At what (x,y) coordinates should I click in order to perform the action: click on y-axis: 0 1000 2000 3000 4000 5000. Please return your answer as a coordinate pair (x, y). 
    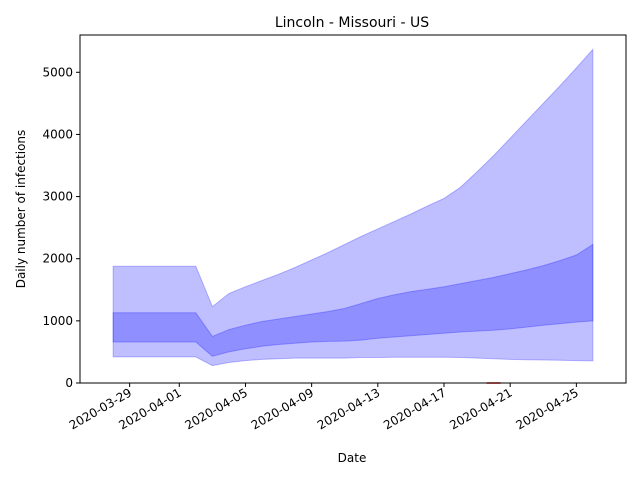
    Looking at the image, I should click on (61, 227).